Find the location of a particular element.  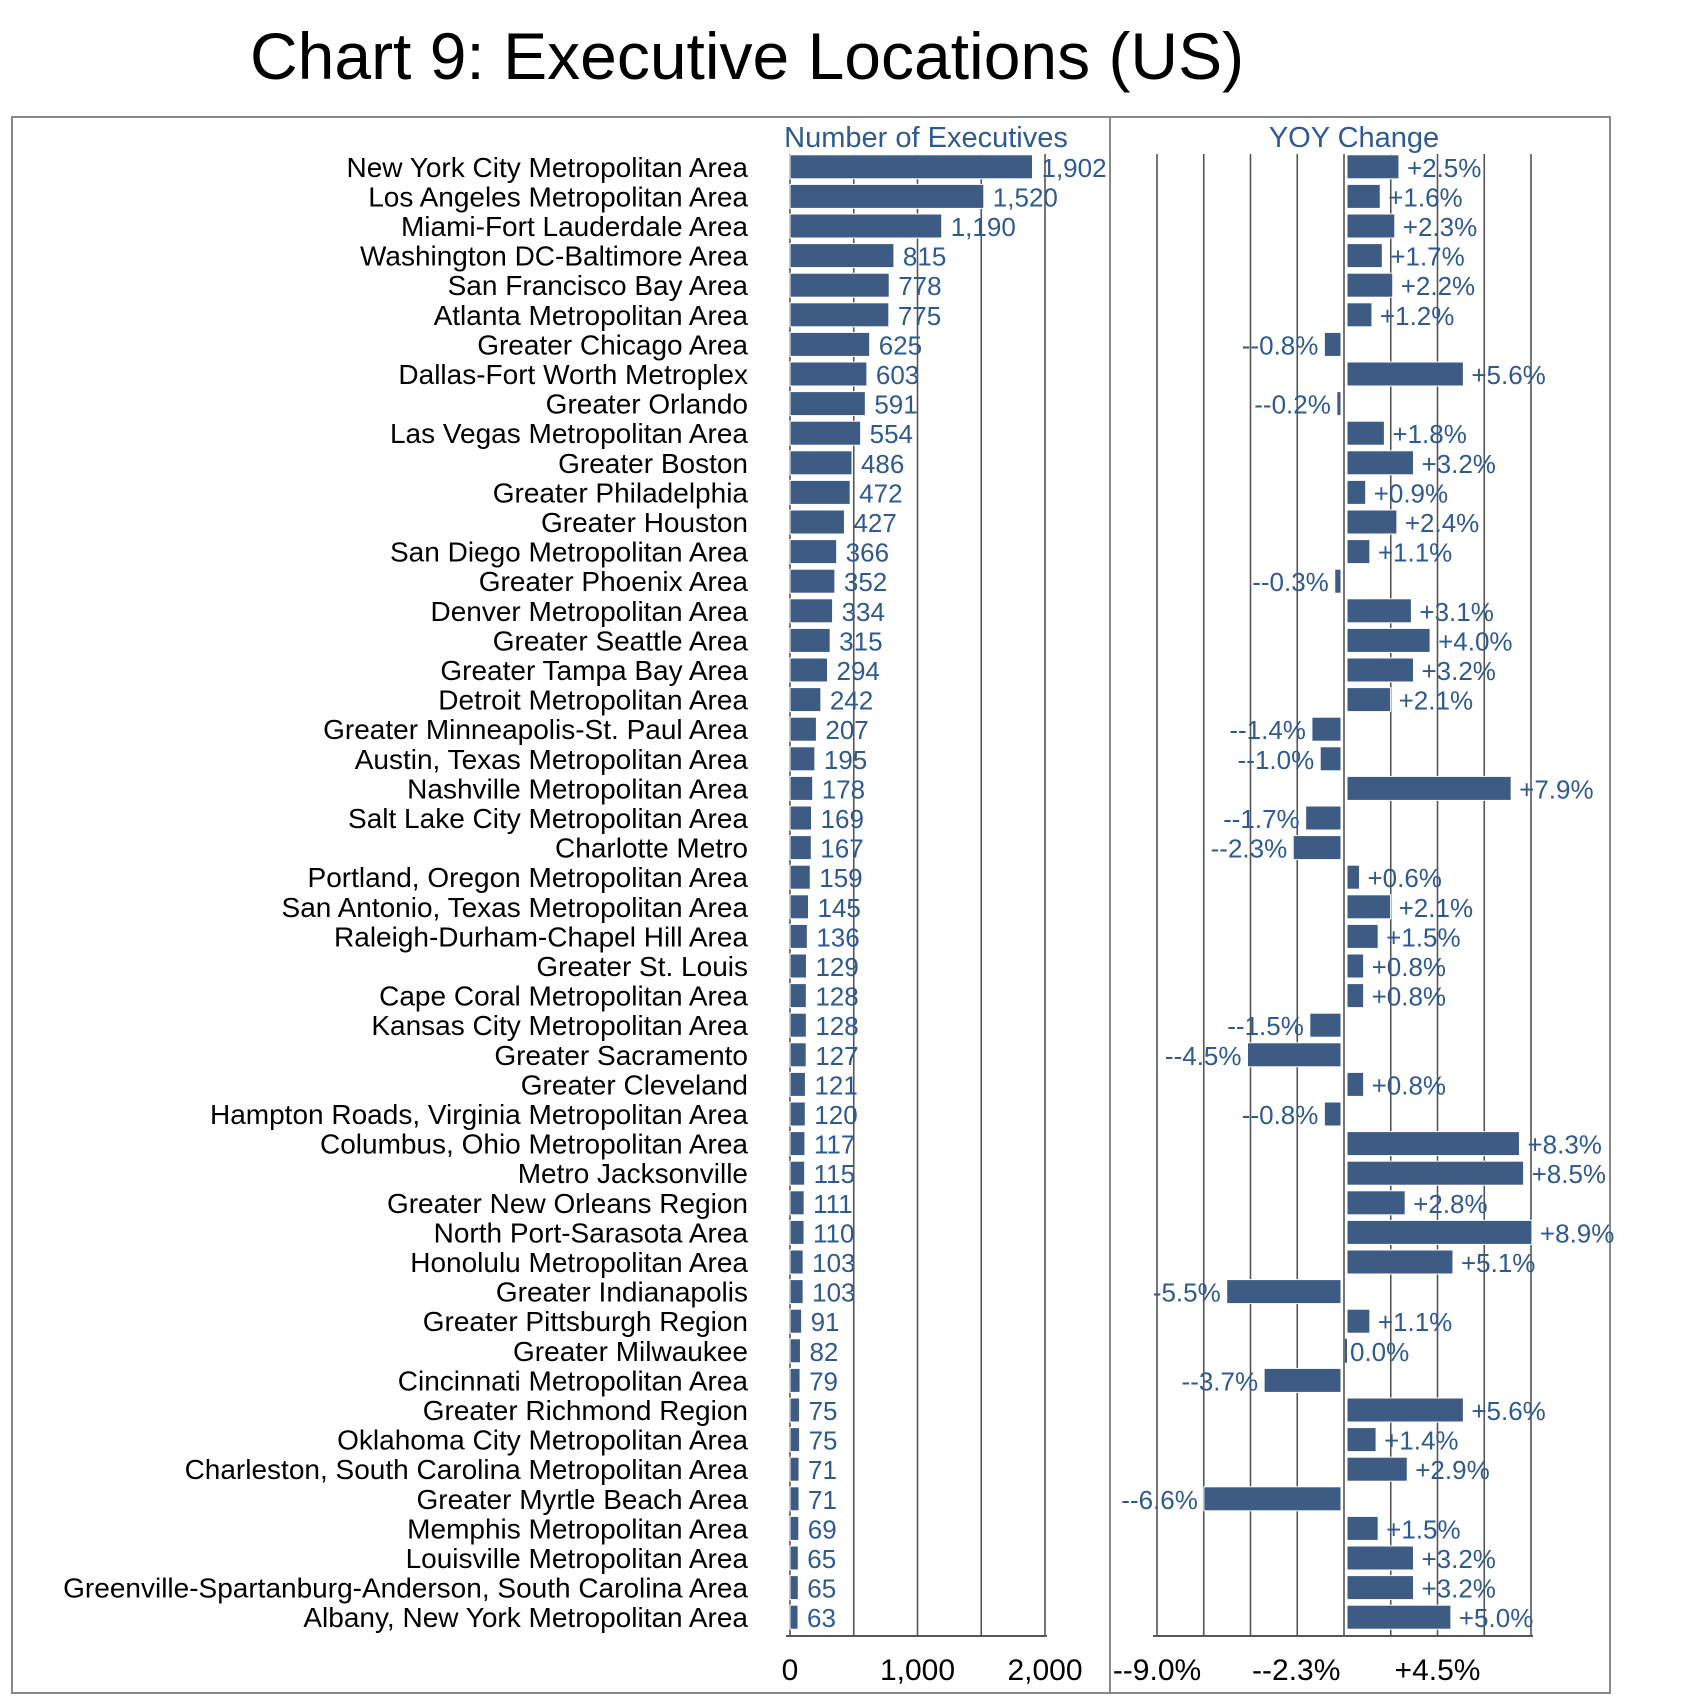

data-label-executives: 117 is located at coordinates (834, 1145).